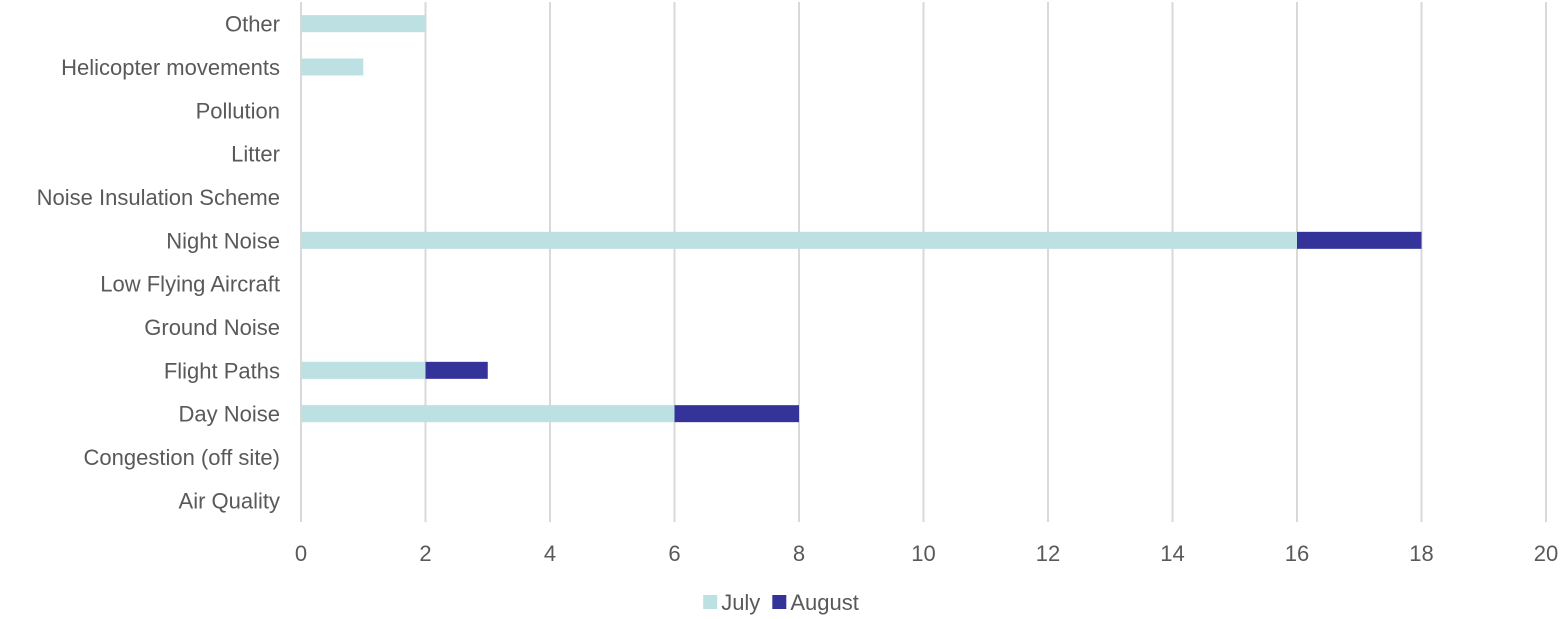 The width and height of the screenshot is (1568, 619). What do you see at coordinates (332, 67) in the screenshot?
I see `bar-july-helicopter-movements` at bounding box center [332, 67].